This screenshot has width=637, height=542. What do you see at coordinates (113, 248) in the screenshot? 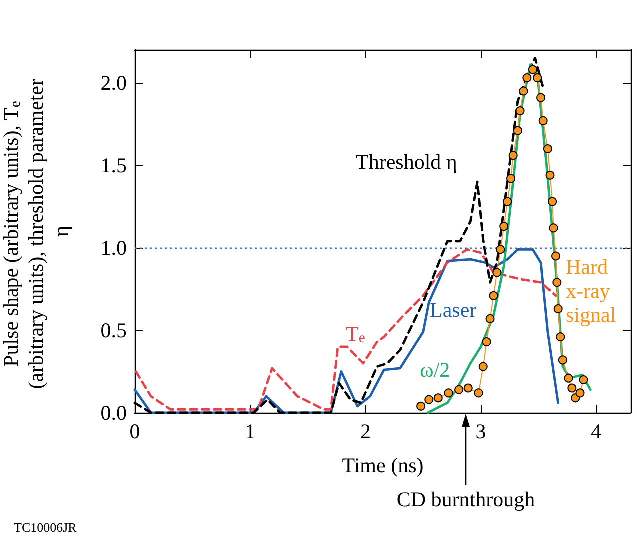
I see `y-tick-label: 1.0` at bounding box center [113, 248].